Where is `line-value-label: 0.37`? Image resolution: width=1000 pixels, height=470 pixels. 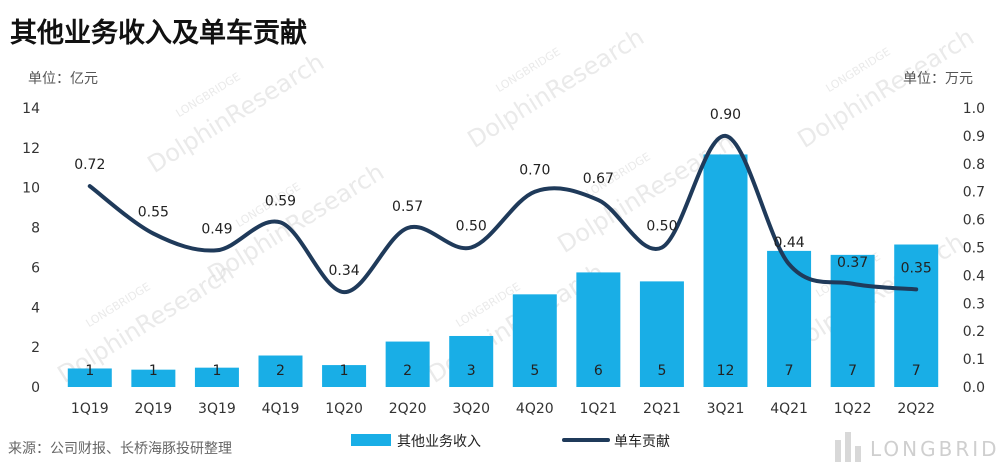
line-value-label: 0.37 is located at coordinates (852, 263).